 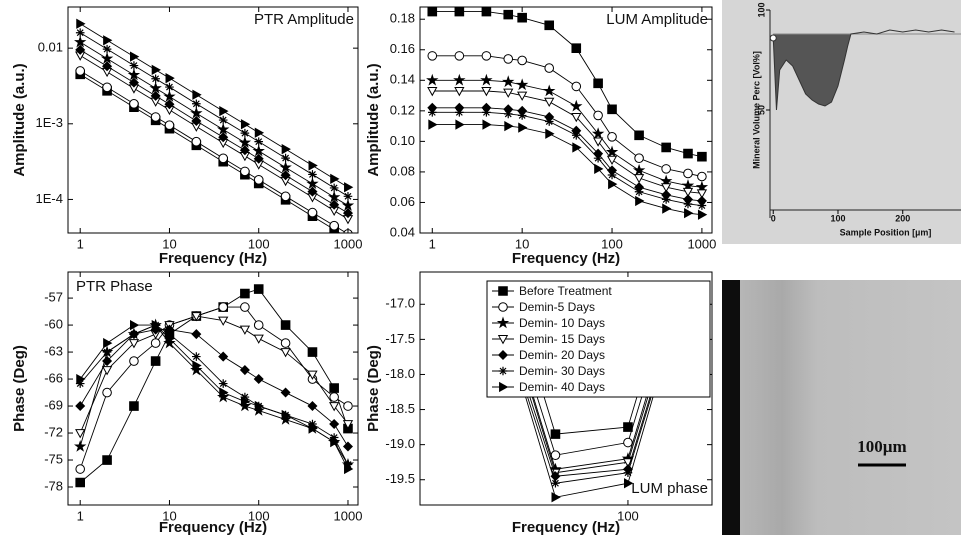 What do you see at coordinates (400, 338) in the screenshot?
I see `y-tick-label: -17.5` at bounding box center [400, 338].